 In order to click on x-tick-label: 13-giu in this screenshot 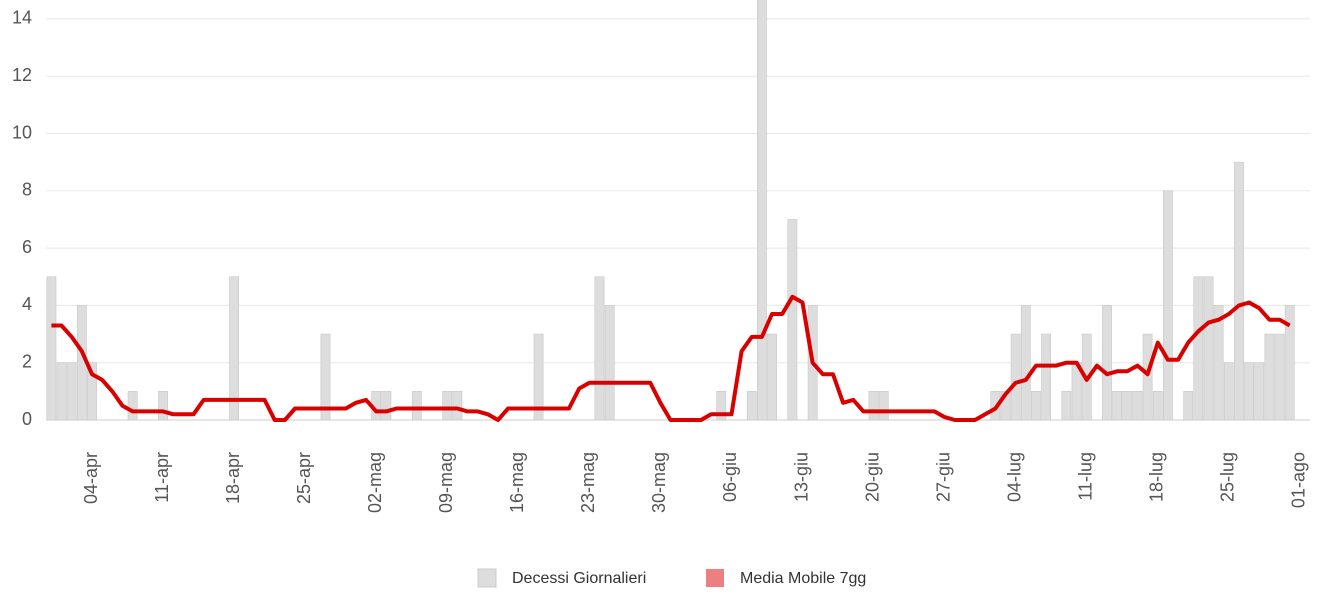, I will do `click(801, 477)`.